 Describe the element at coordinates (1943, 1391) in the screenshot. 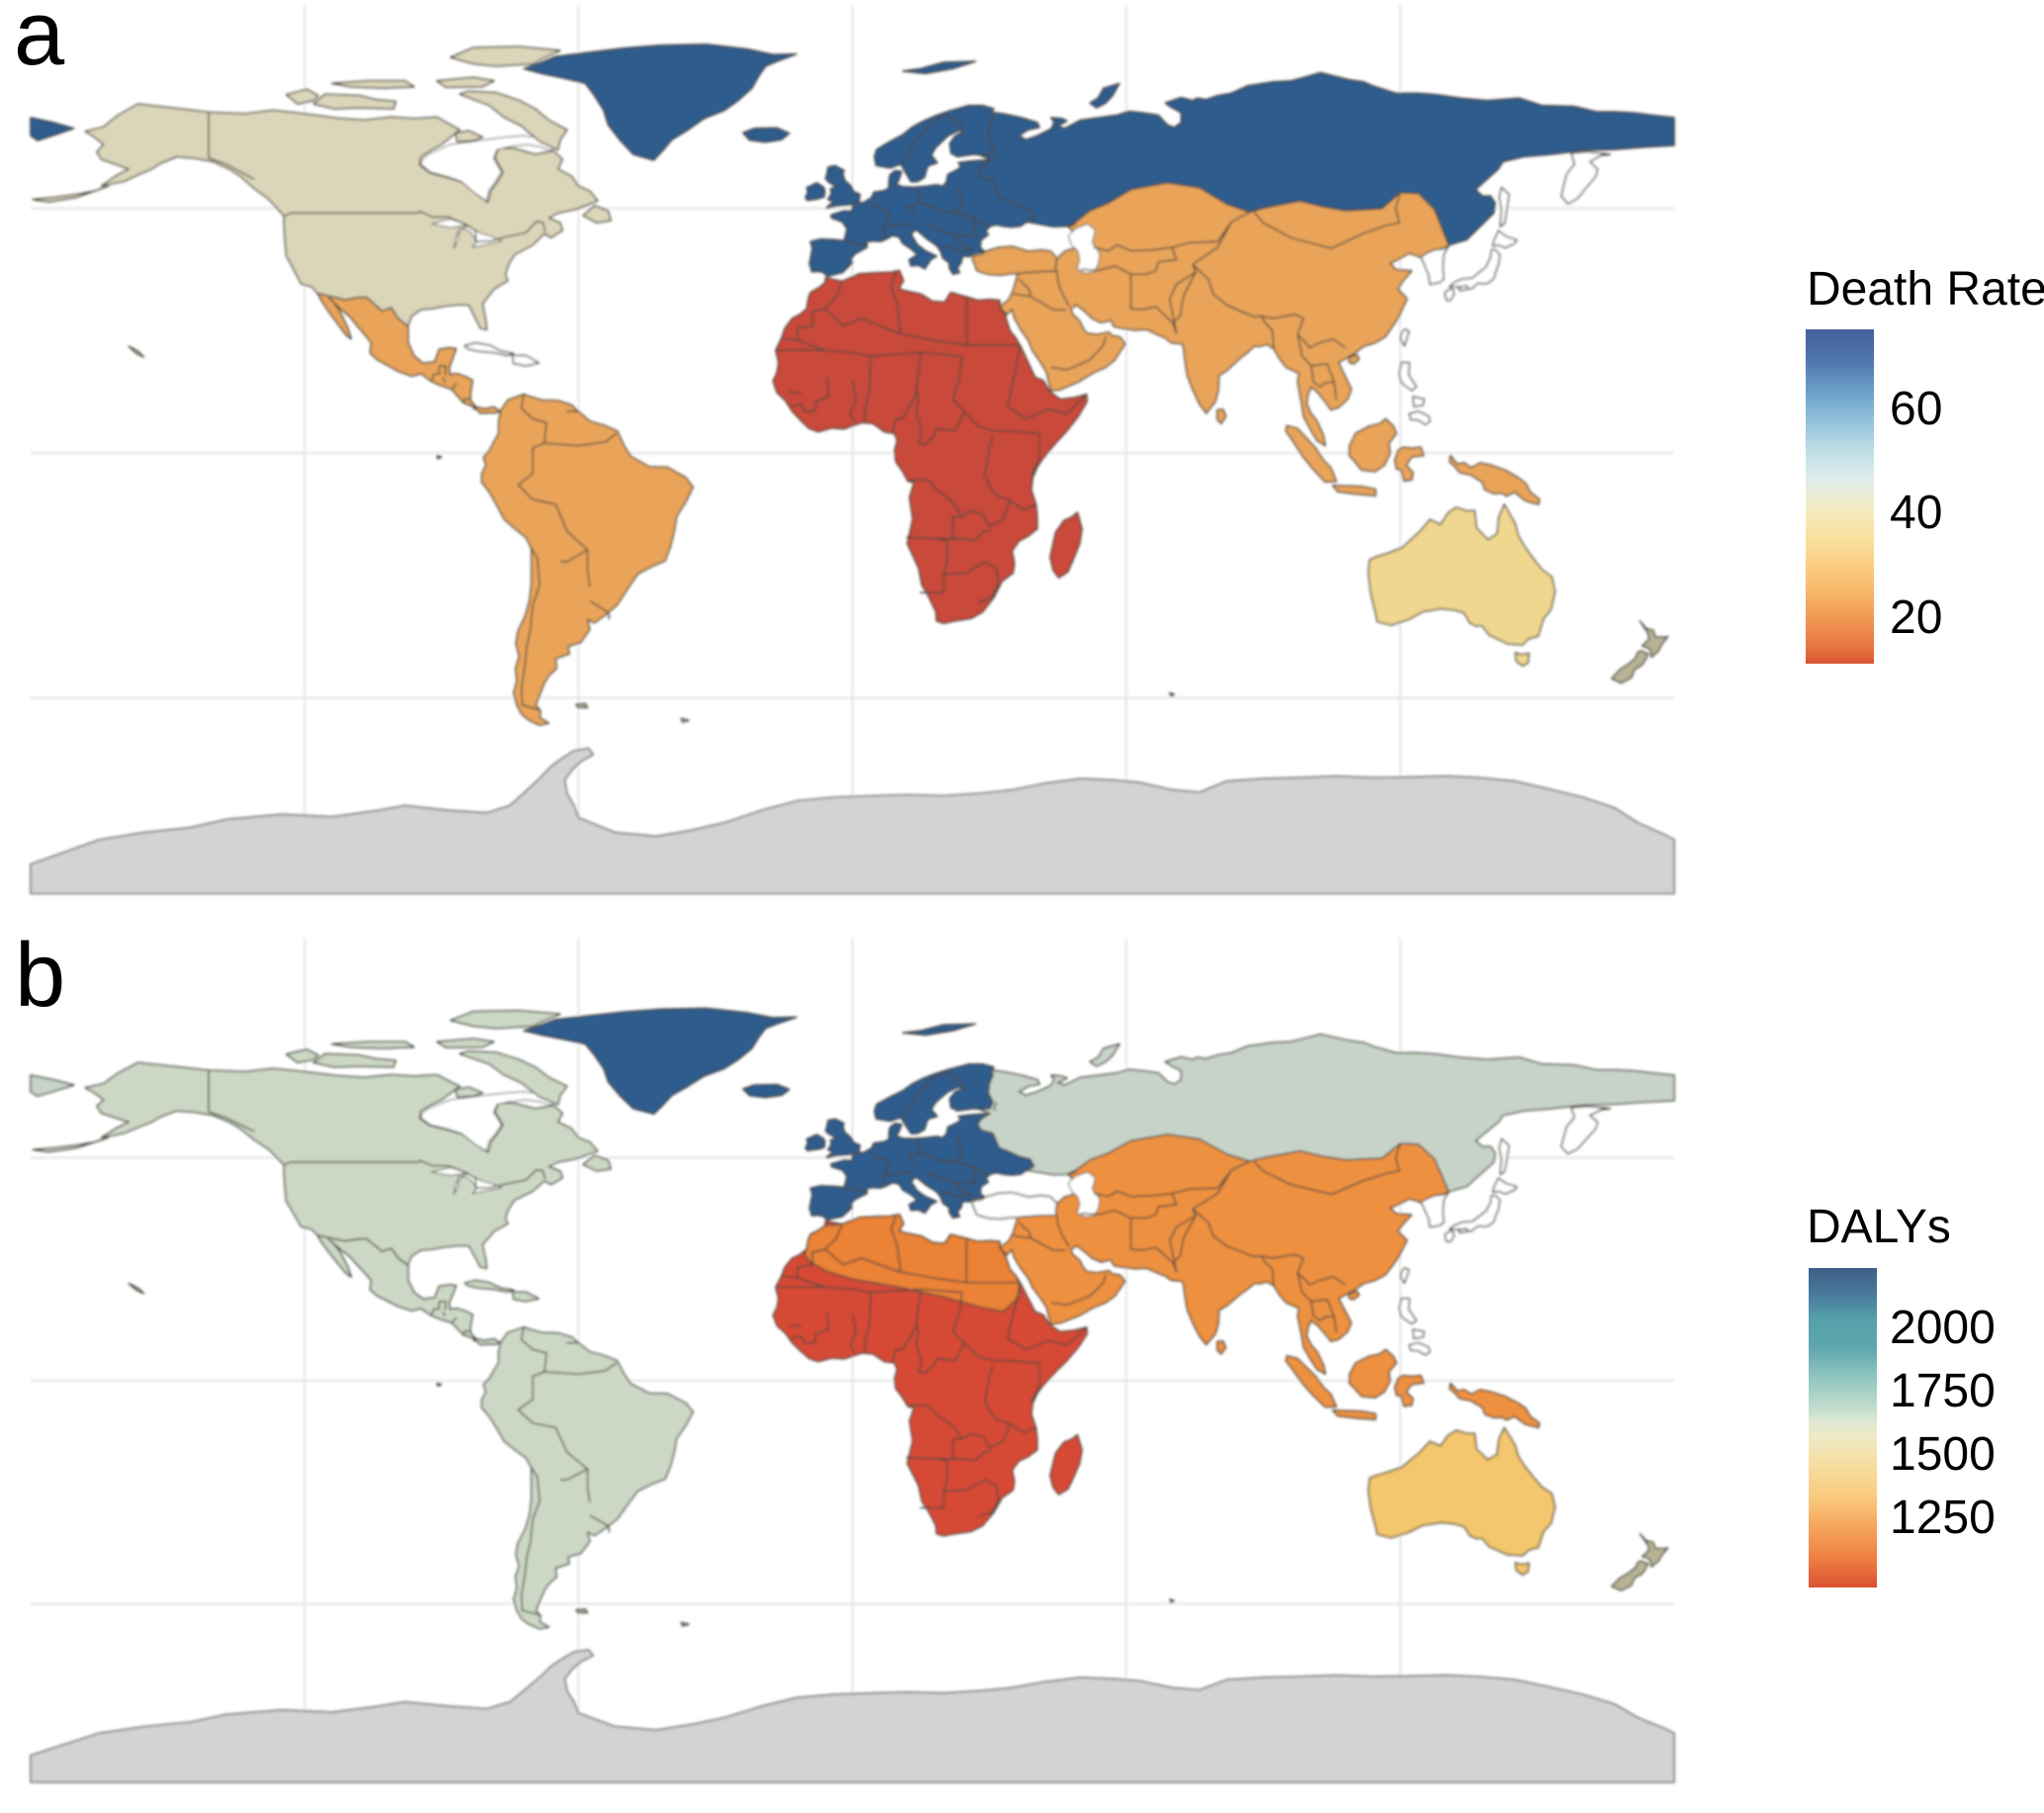

I see `svg-text: 1750` at that location.